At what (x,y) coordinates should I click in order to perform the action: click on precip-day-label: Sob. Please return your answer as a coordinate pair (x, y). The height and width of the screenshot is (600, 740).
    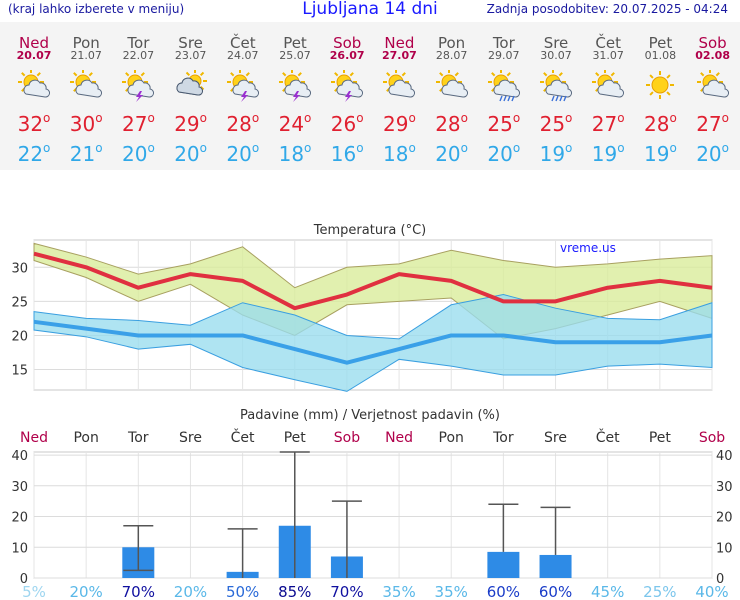
    Looking at the image, I should click on (712, 438).